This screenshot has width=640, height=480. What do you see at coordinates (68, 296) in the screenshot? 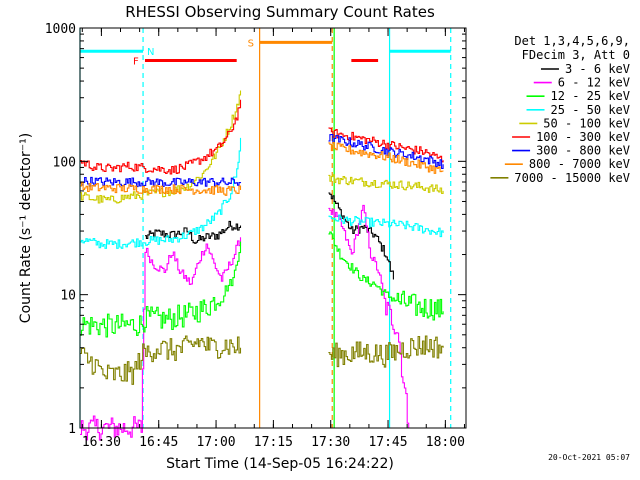
I see `y-tick-label-1: 10` at bounding box center [68, 296].